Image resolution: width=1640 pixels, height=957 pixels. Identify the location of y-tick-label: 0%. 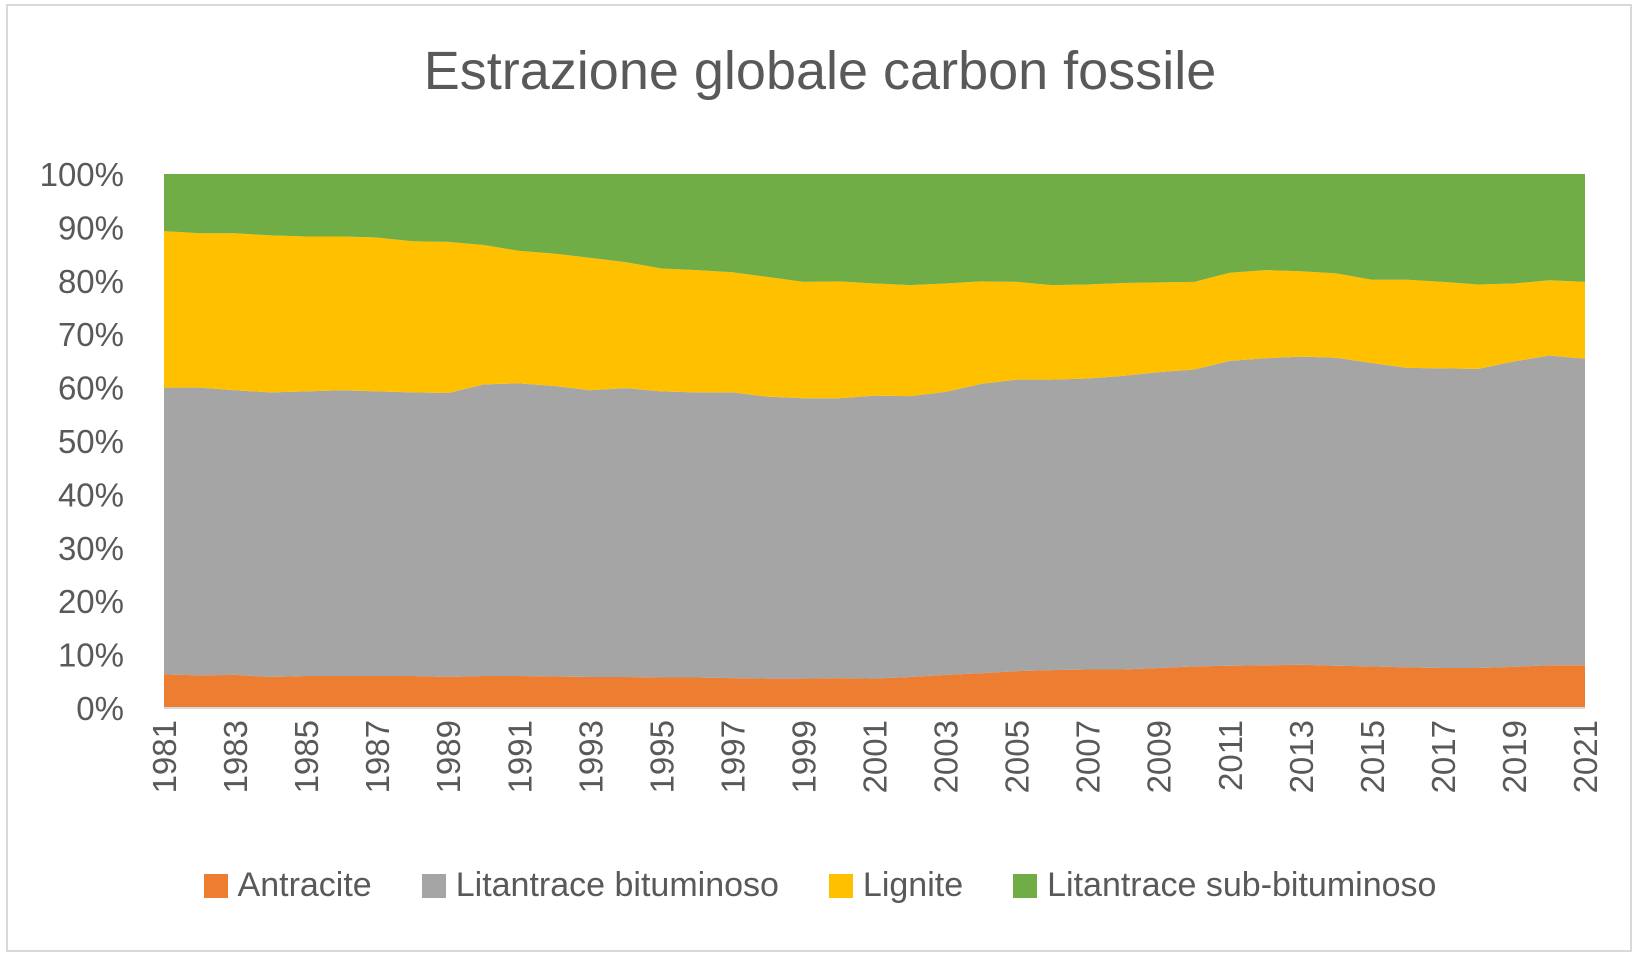
(100, 708).